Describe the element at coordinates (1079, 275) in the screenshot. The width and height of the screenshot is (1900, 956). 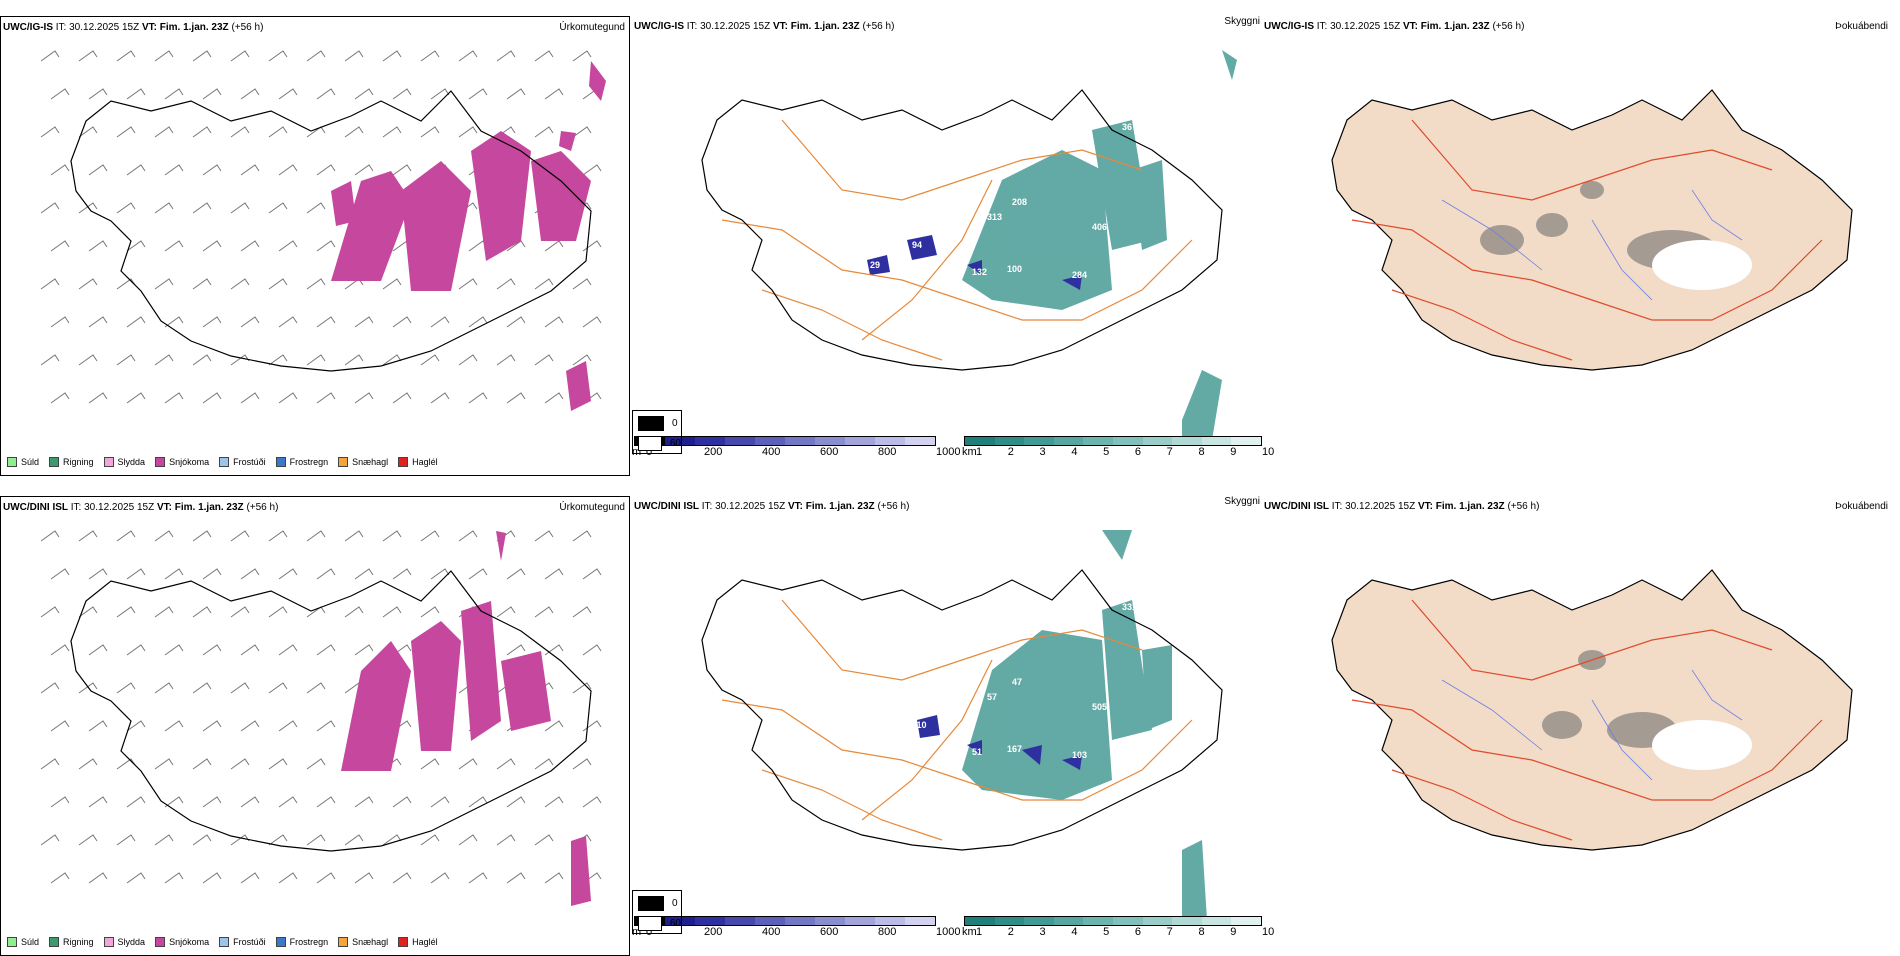
I see `cloudbase-value: 284` at that location.